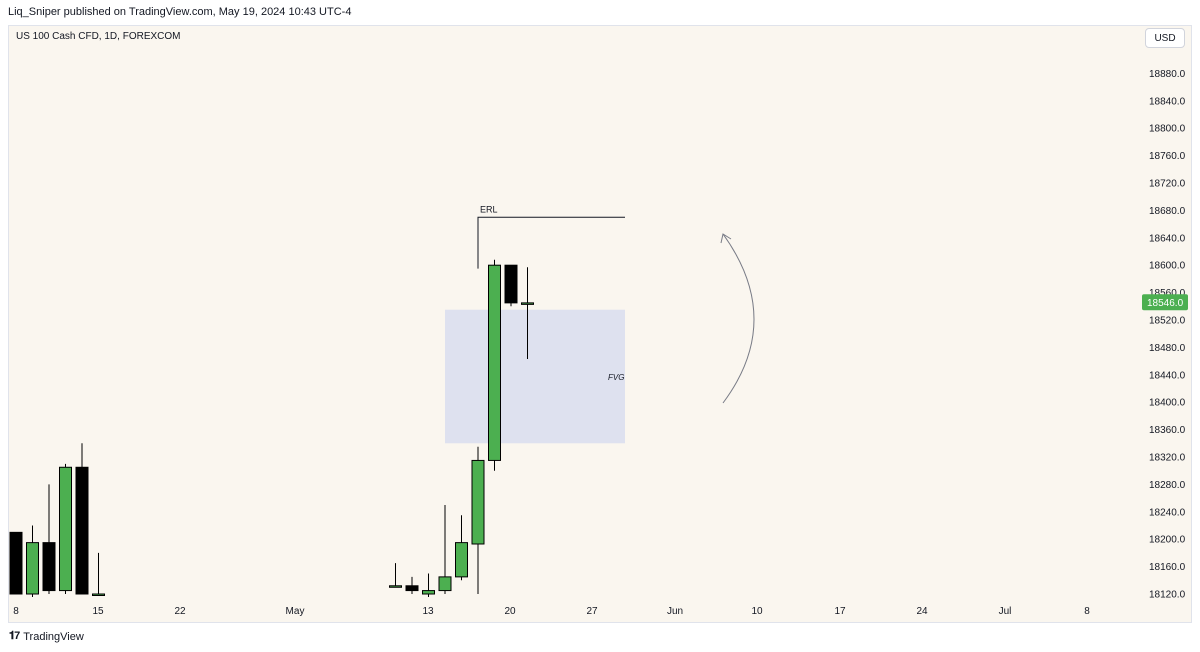  What do you see at coordinates (1005, 611) in the screenshot?
I see `x-tick-label: Jul` at bounding box center [1005, 611].